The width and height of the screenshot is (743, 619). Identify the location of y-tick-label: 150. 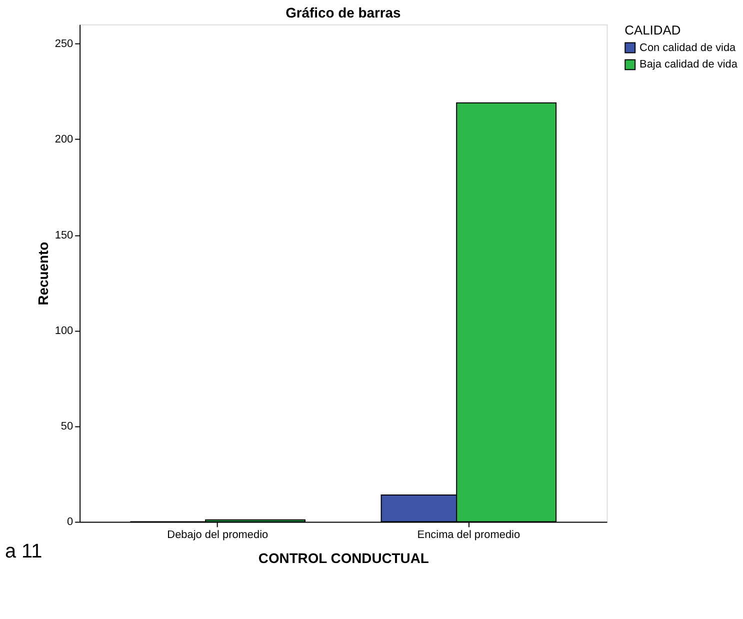
(64, 235).